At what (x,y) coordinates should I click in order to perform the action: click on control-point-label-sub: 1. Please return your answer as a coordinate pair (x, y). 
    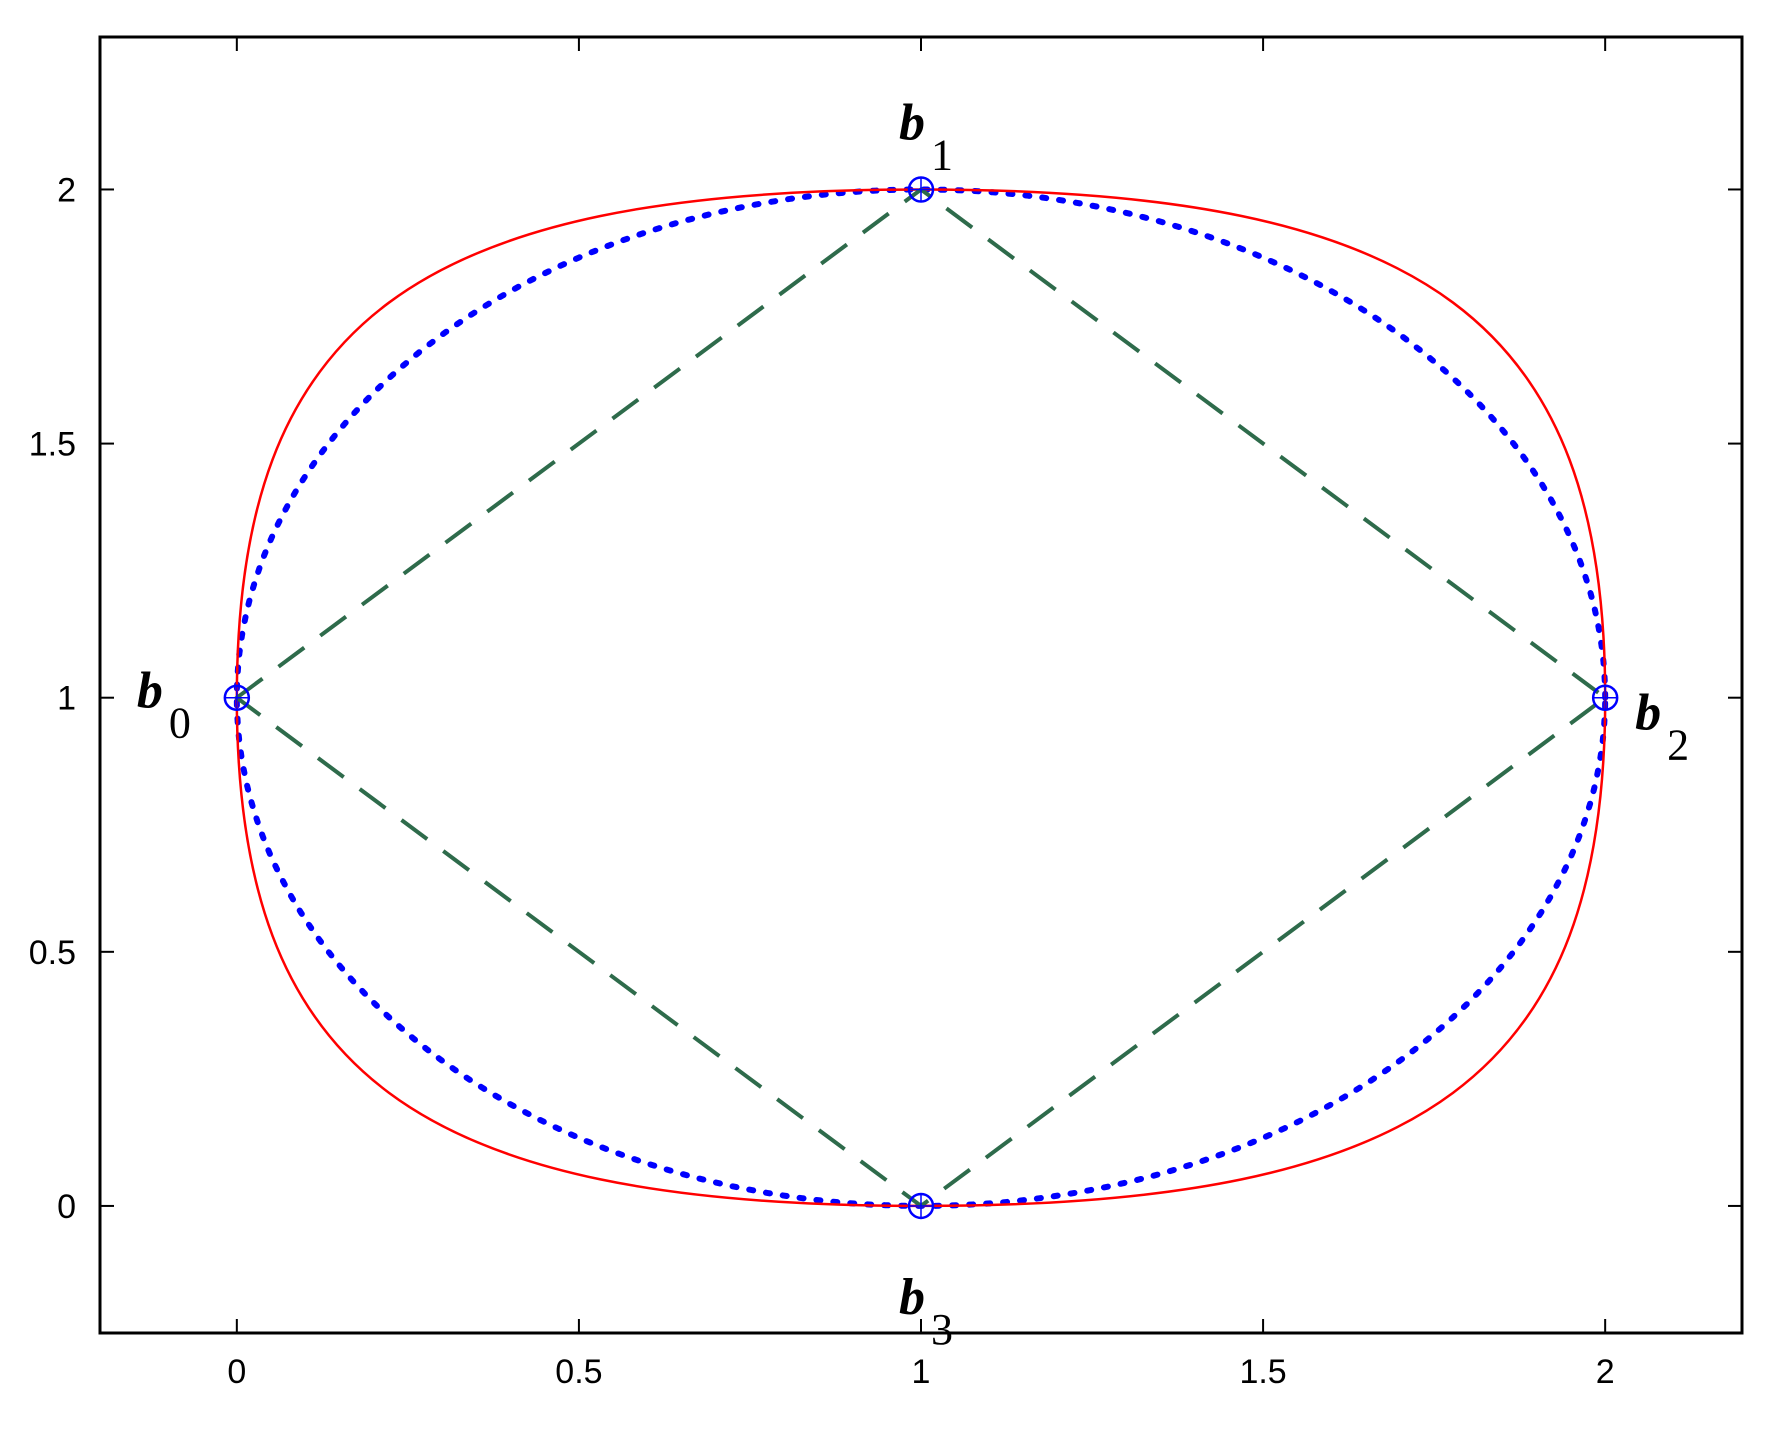
    Looking at the image, I should click on (942, 154).